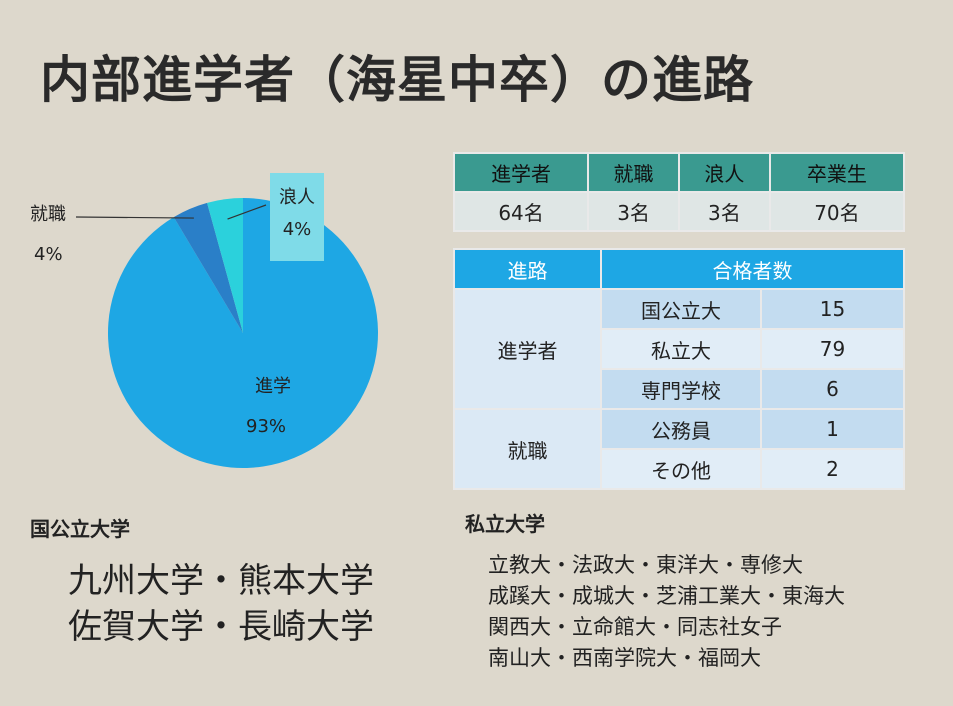  I want to click on pie-chart, so click(226, 333).